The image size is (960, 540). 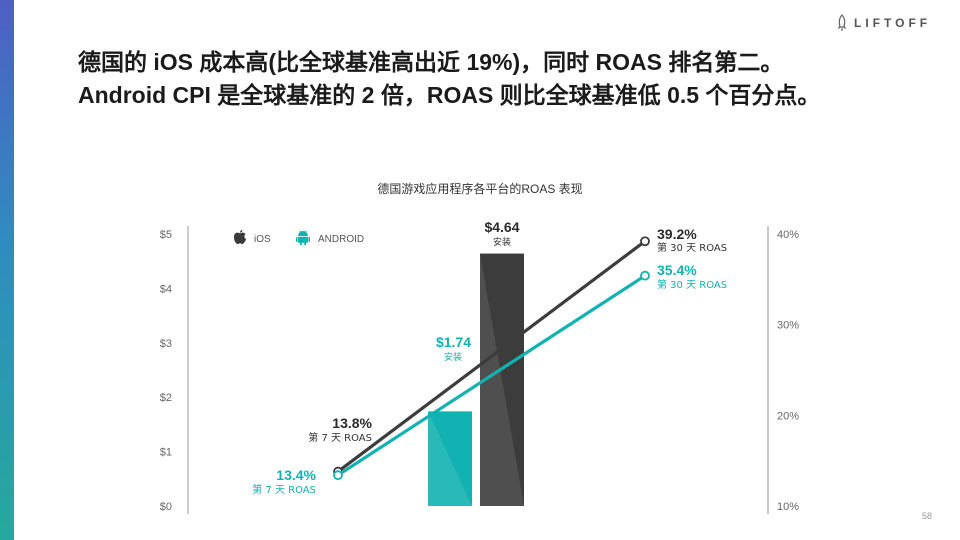 I want to click on left-tick-label: $1, so click(x=166, y=453).